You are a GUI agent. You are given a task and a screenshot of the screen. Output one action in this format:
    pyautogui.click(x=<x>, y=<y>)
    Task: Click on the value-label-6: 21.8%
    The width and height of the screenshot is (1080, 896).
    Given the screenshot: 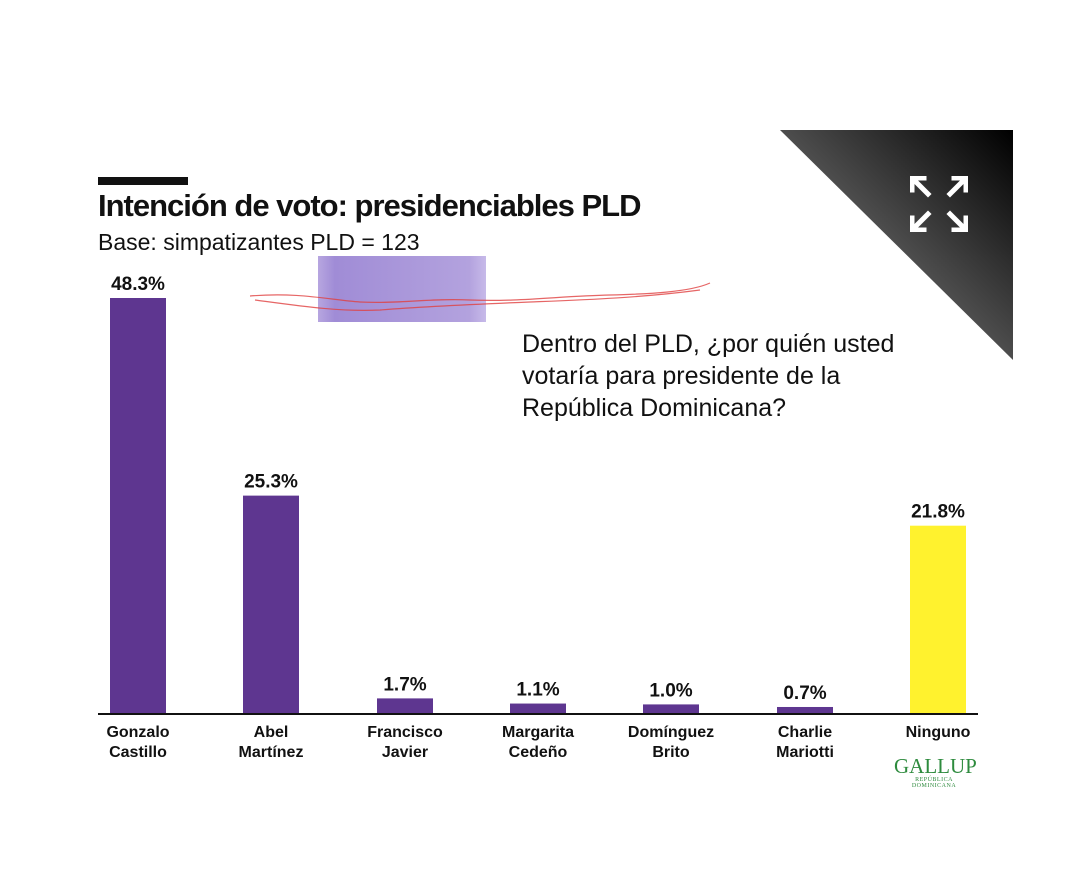 What is the action you would take?
    pyautogui.click(x=938, y=512)
    